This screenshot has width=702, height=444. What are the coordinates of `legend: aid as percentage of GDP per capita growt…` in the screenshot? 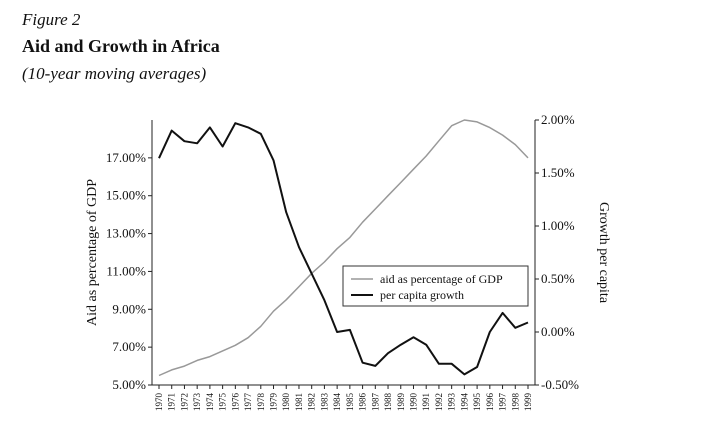 It's located at (435, 286).